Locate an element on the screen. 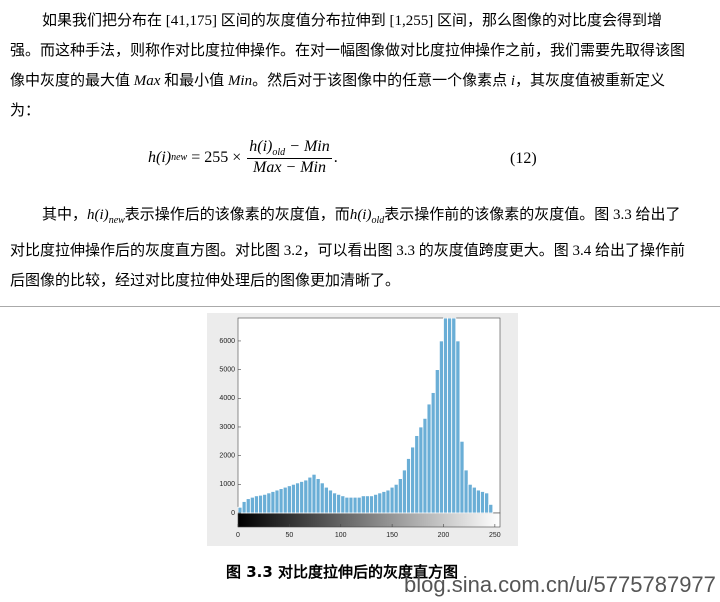  y-tick-label: 4000 is located at coordinates (227, 398).